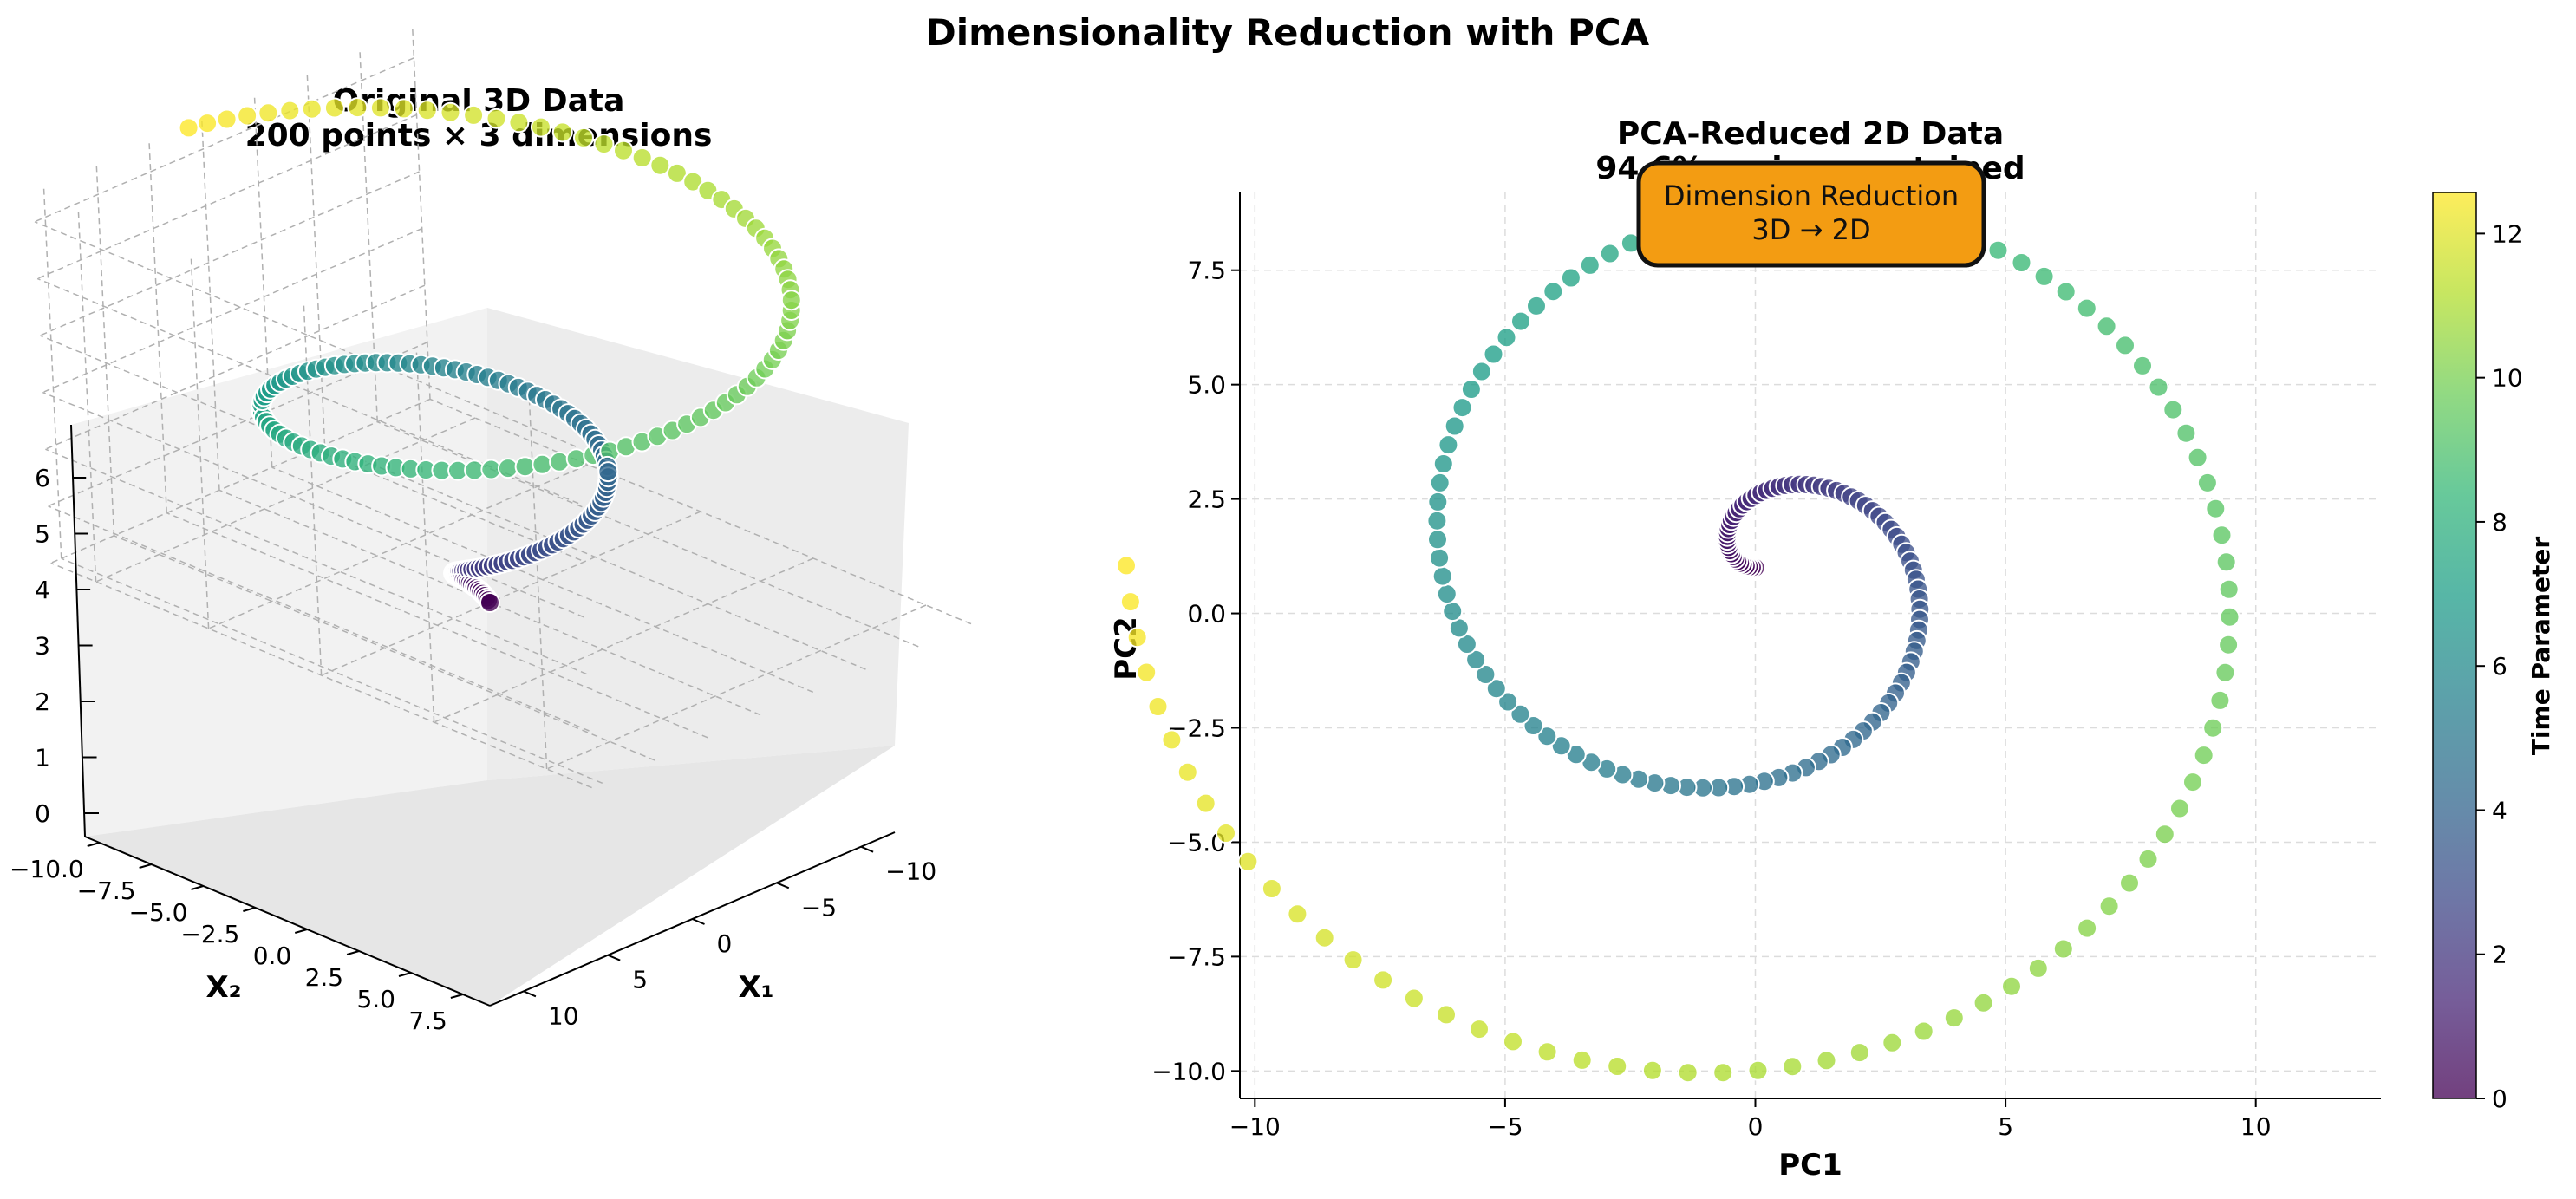  I want to click on pane-floor, so click(490, 876).